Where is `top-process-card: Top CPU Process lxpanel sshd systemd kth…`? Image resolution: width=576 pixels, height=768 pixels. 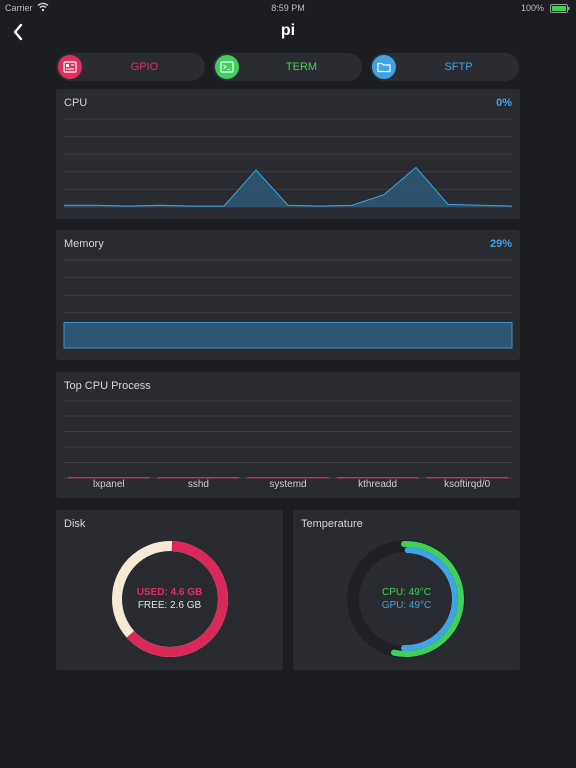 top-process-card: Top CPU Process lxpanel sshd systemd kth… is located at coordinates (288, 435).